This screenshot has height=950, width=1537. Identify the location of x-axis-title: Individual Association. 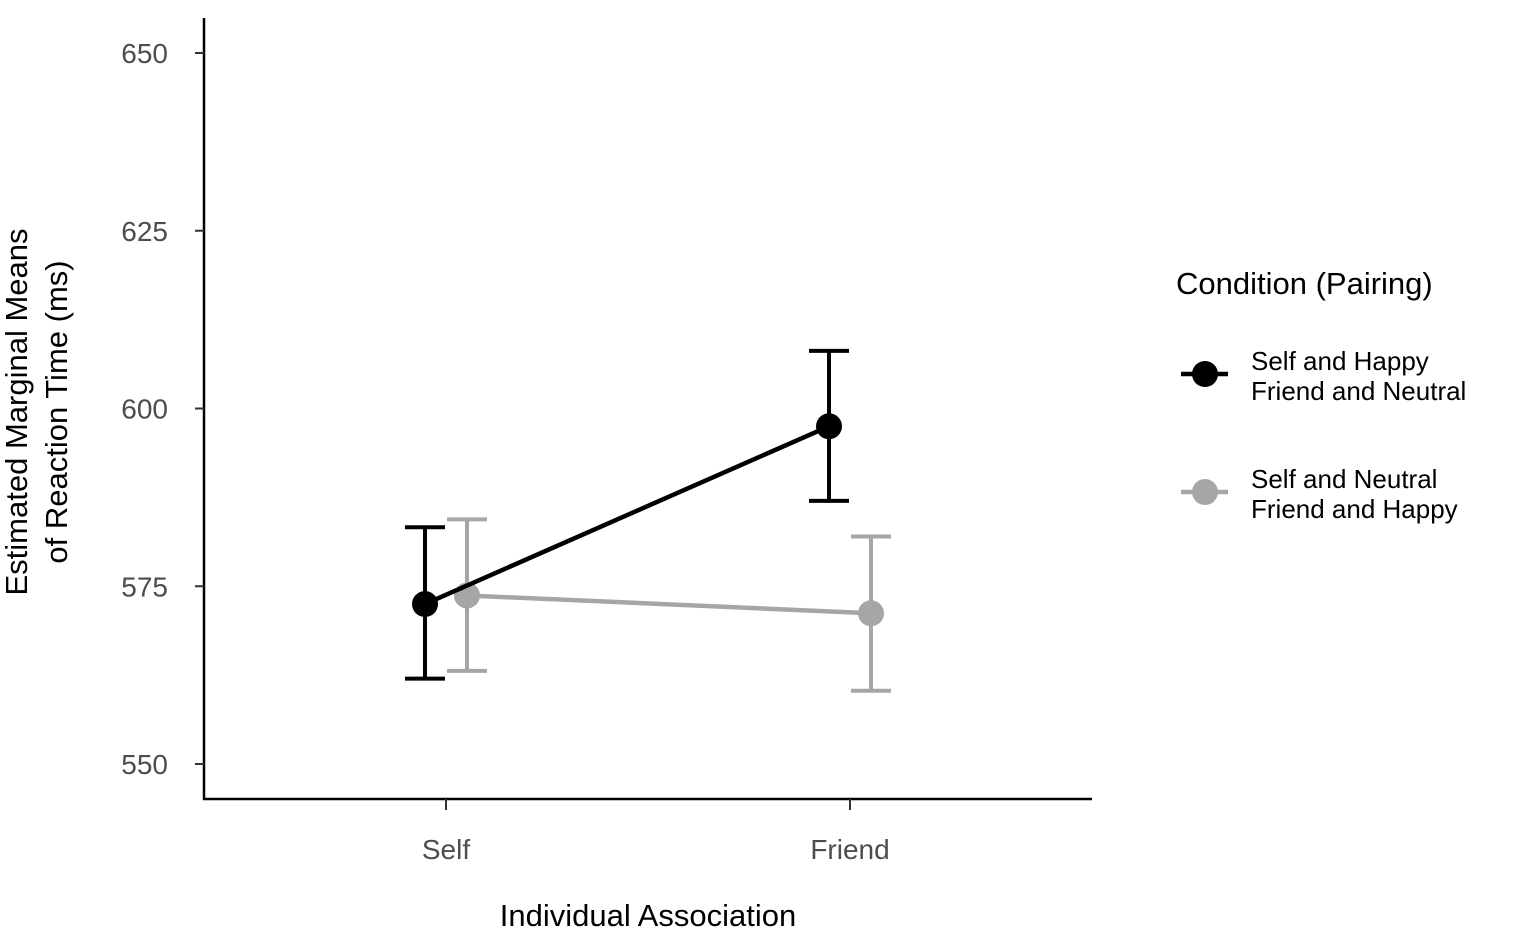
(648, 915).